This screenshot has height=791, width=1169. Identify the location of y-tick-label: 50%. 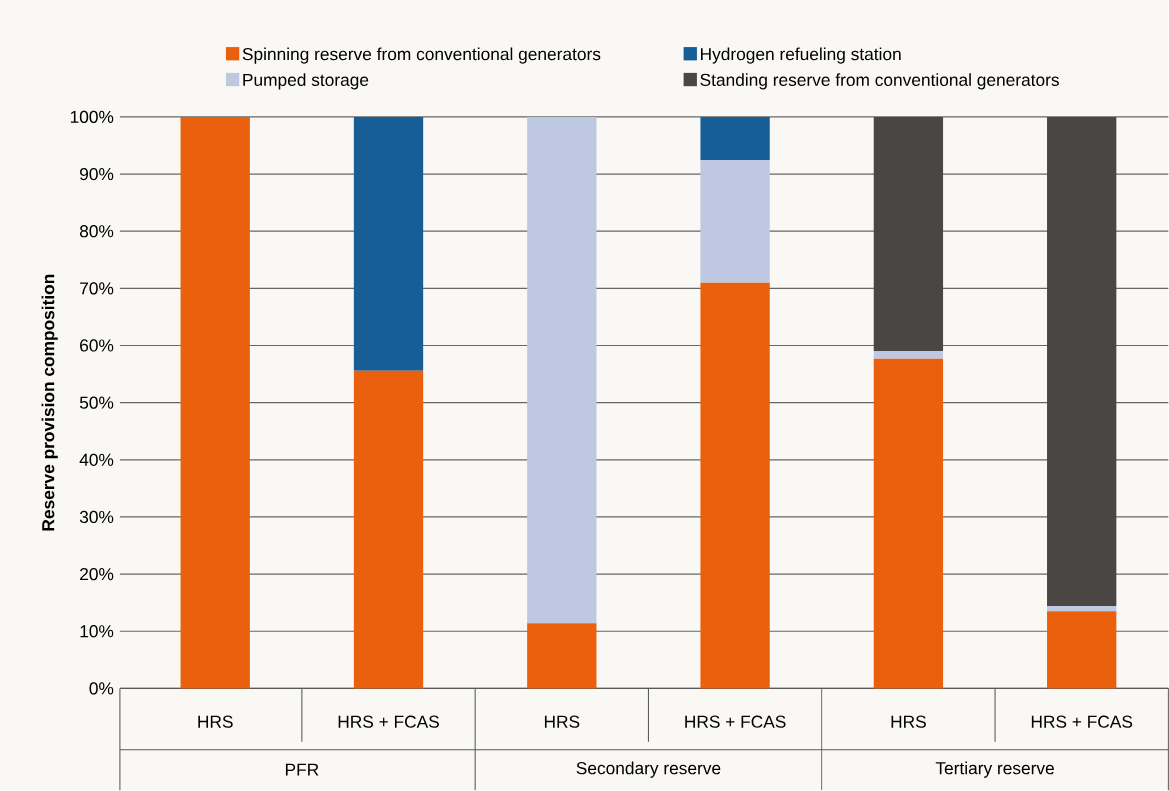
(96, 402).